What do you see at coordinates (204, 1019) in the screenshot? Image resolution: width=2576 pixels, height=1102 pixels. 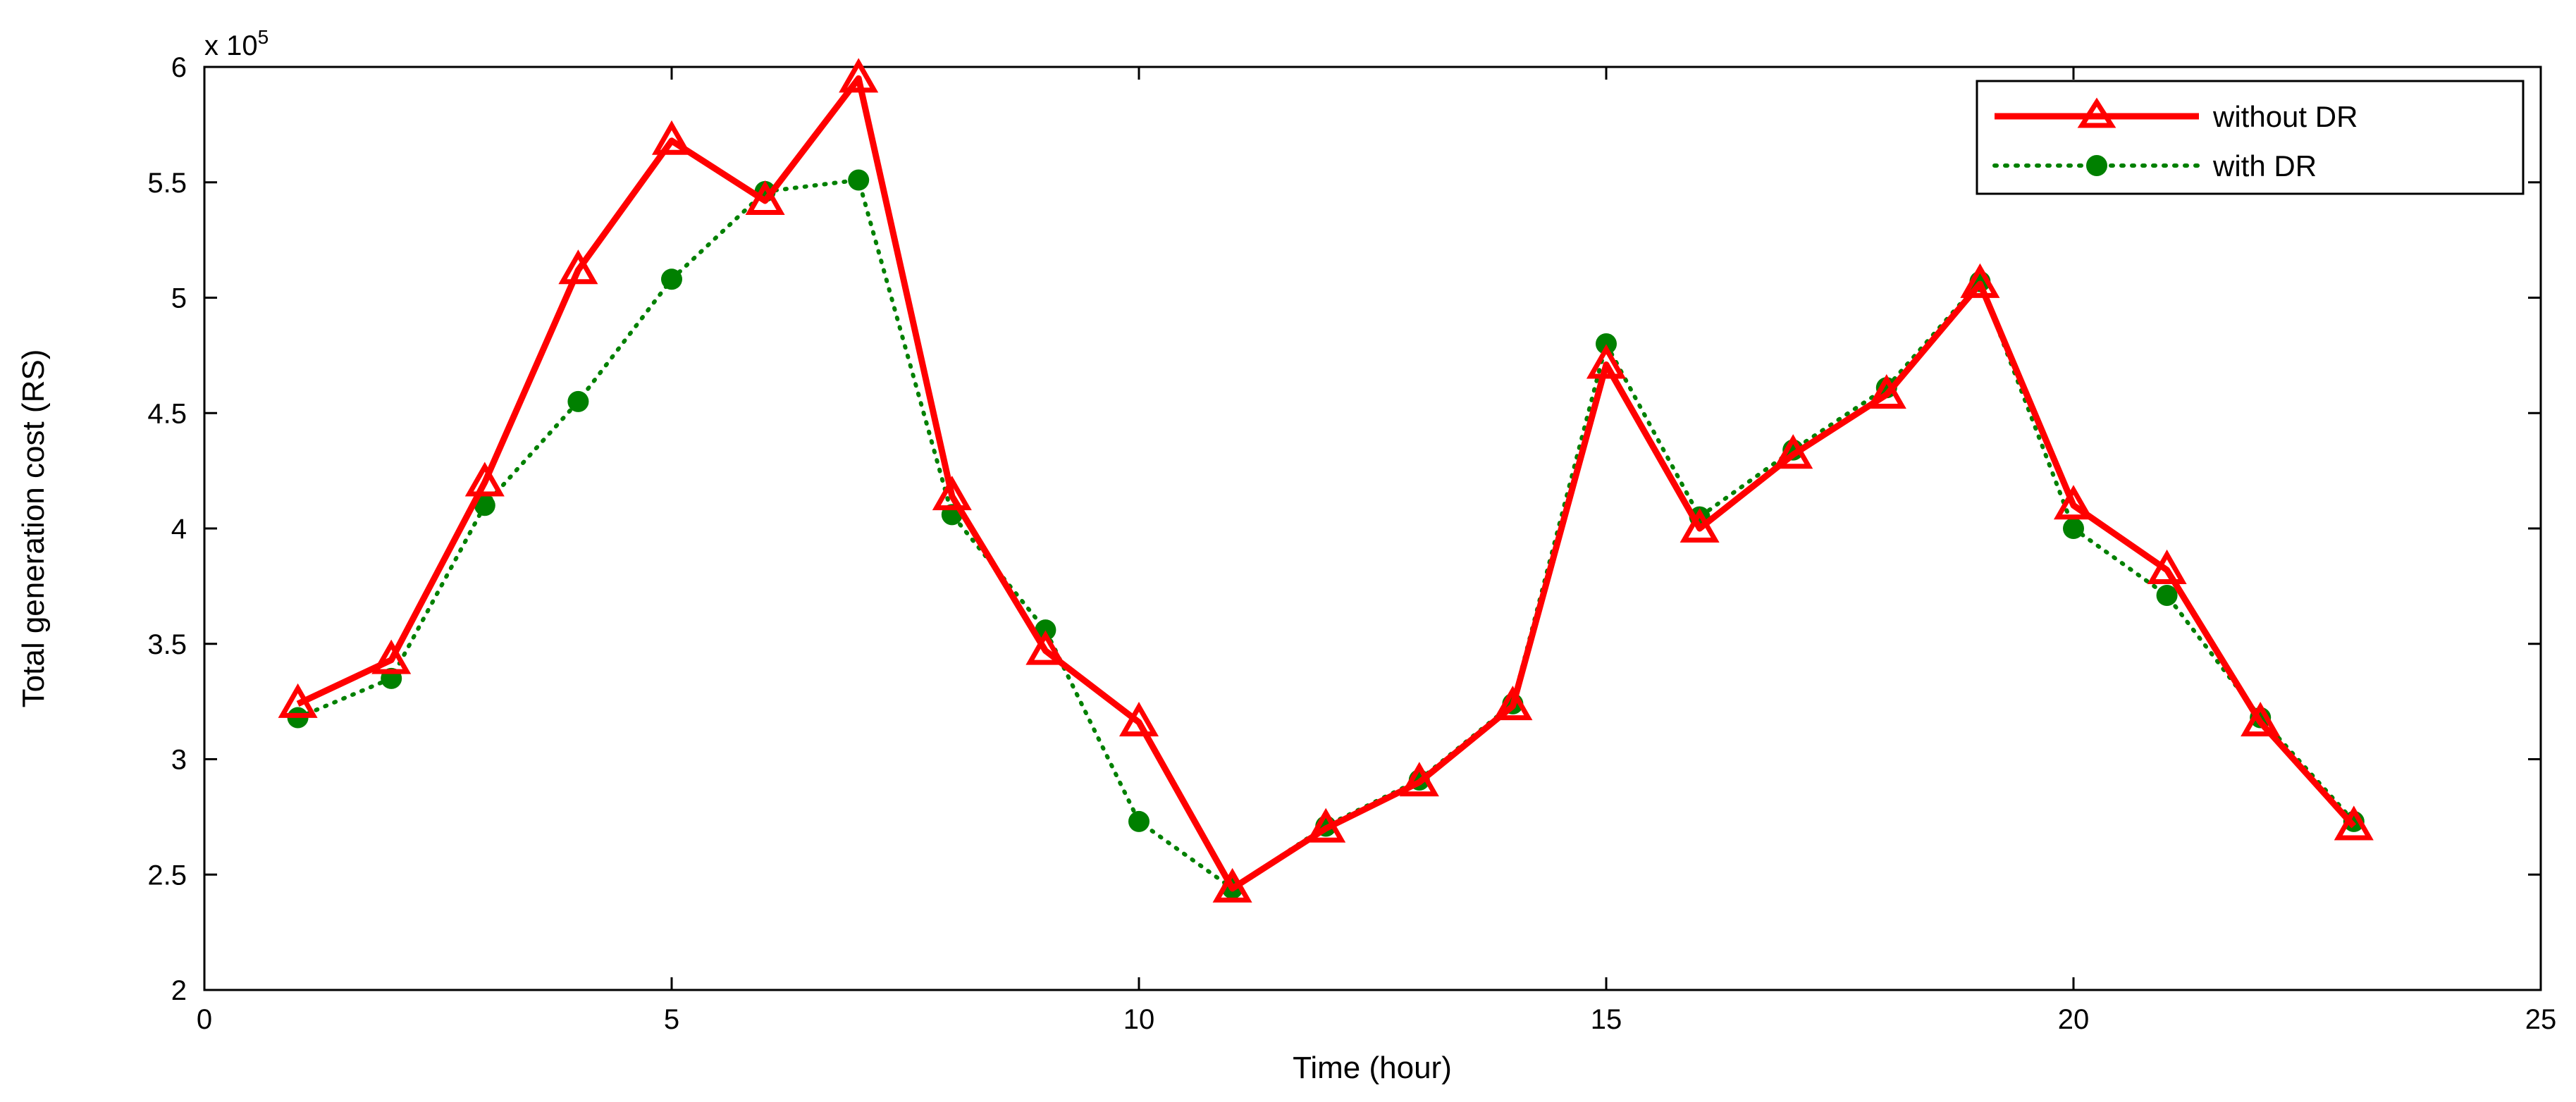 I see `x-tick-label: 0` at bounding box center [204, 1019].